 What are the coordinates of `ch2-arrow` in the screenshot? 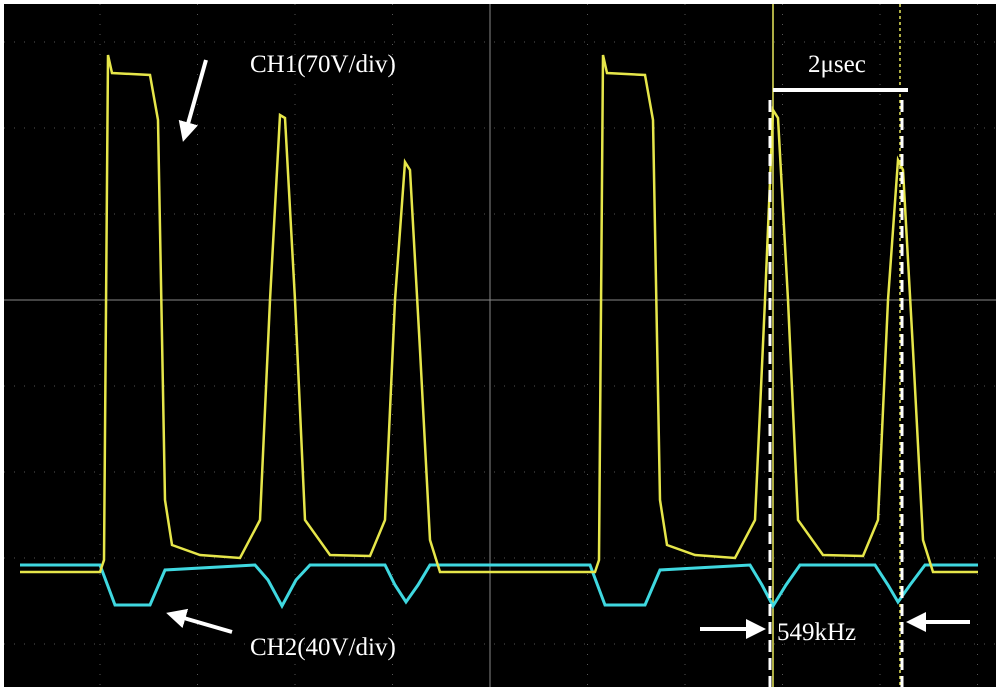 It's located at (199, 621).